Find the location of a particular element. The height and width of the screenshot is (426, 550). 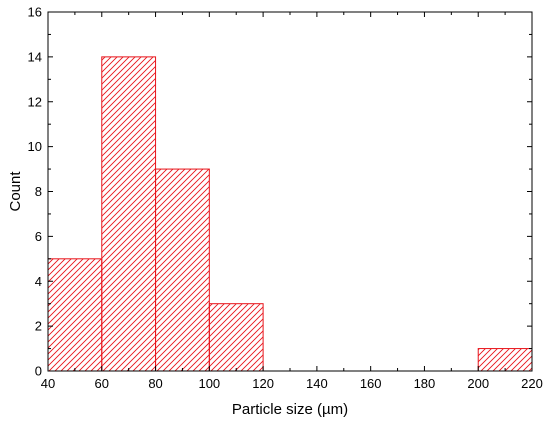

y-tick-label-14: 14 is located at coordinates (35, 56).